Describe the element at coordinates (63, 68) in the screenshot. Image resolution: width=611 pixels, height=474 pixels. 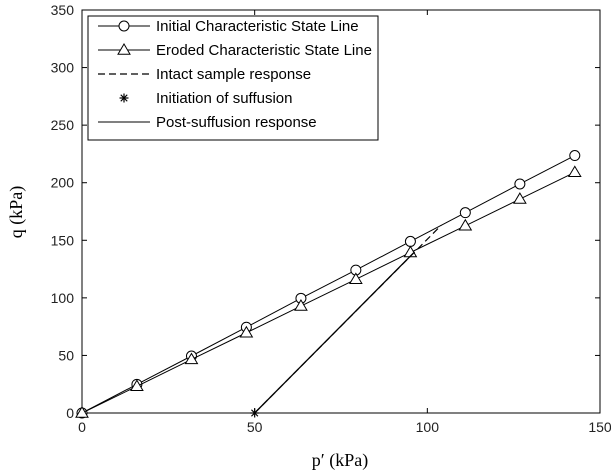
I see `y-tick-label: 300` at that location.